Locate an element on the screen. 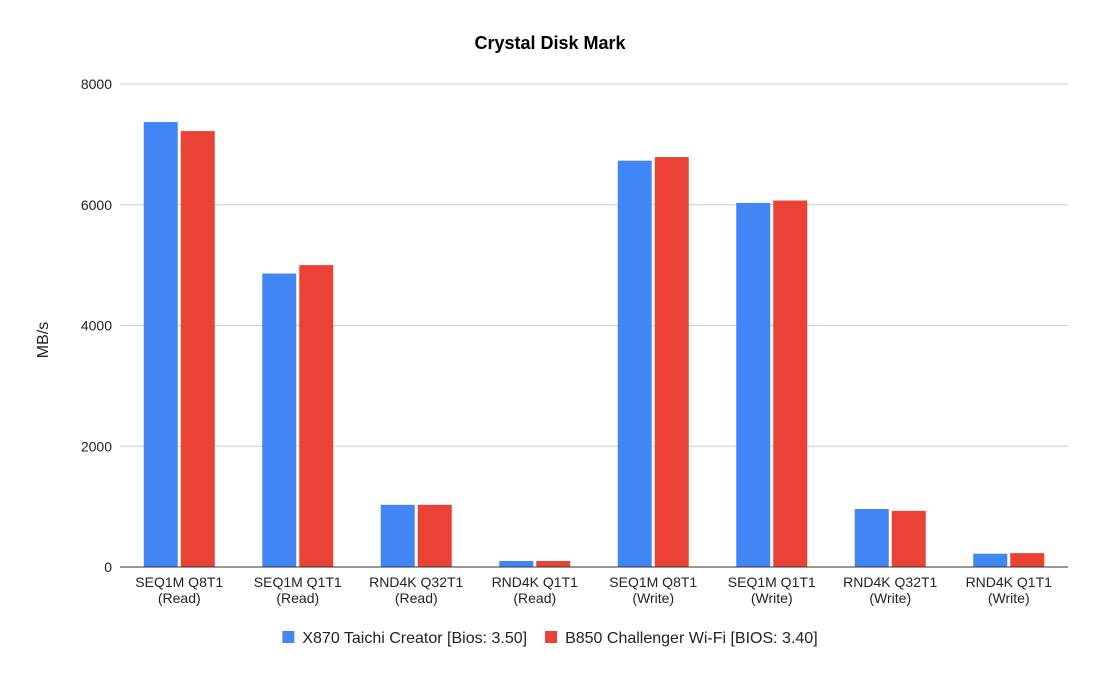  y-axis-label: MB/s is located at coordinates (43, 340).